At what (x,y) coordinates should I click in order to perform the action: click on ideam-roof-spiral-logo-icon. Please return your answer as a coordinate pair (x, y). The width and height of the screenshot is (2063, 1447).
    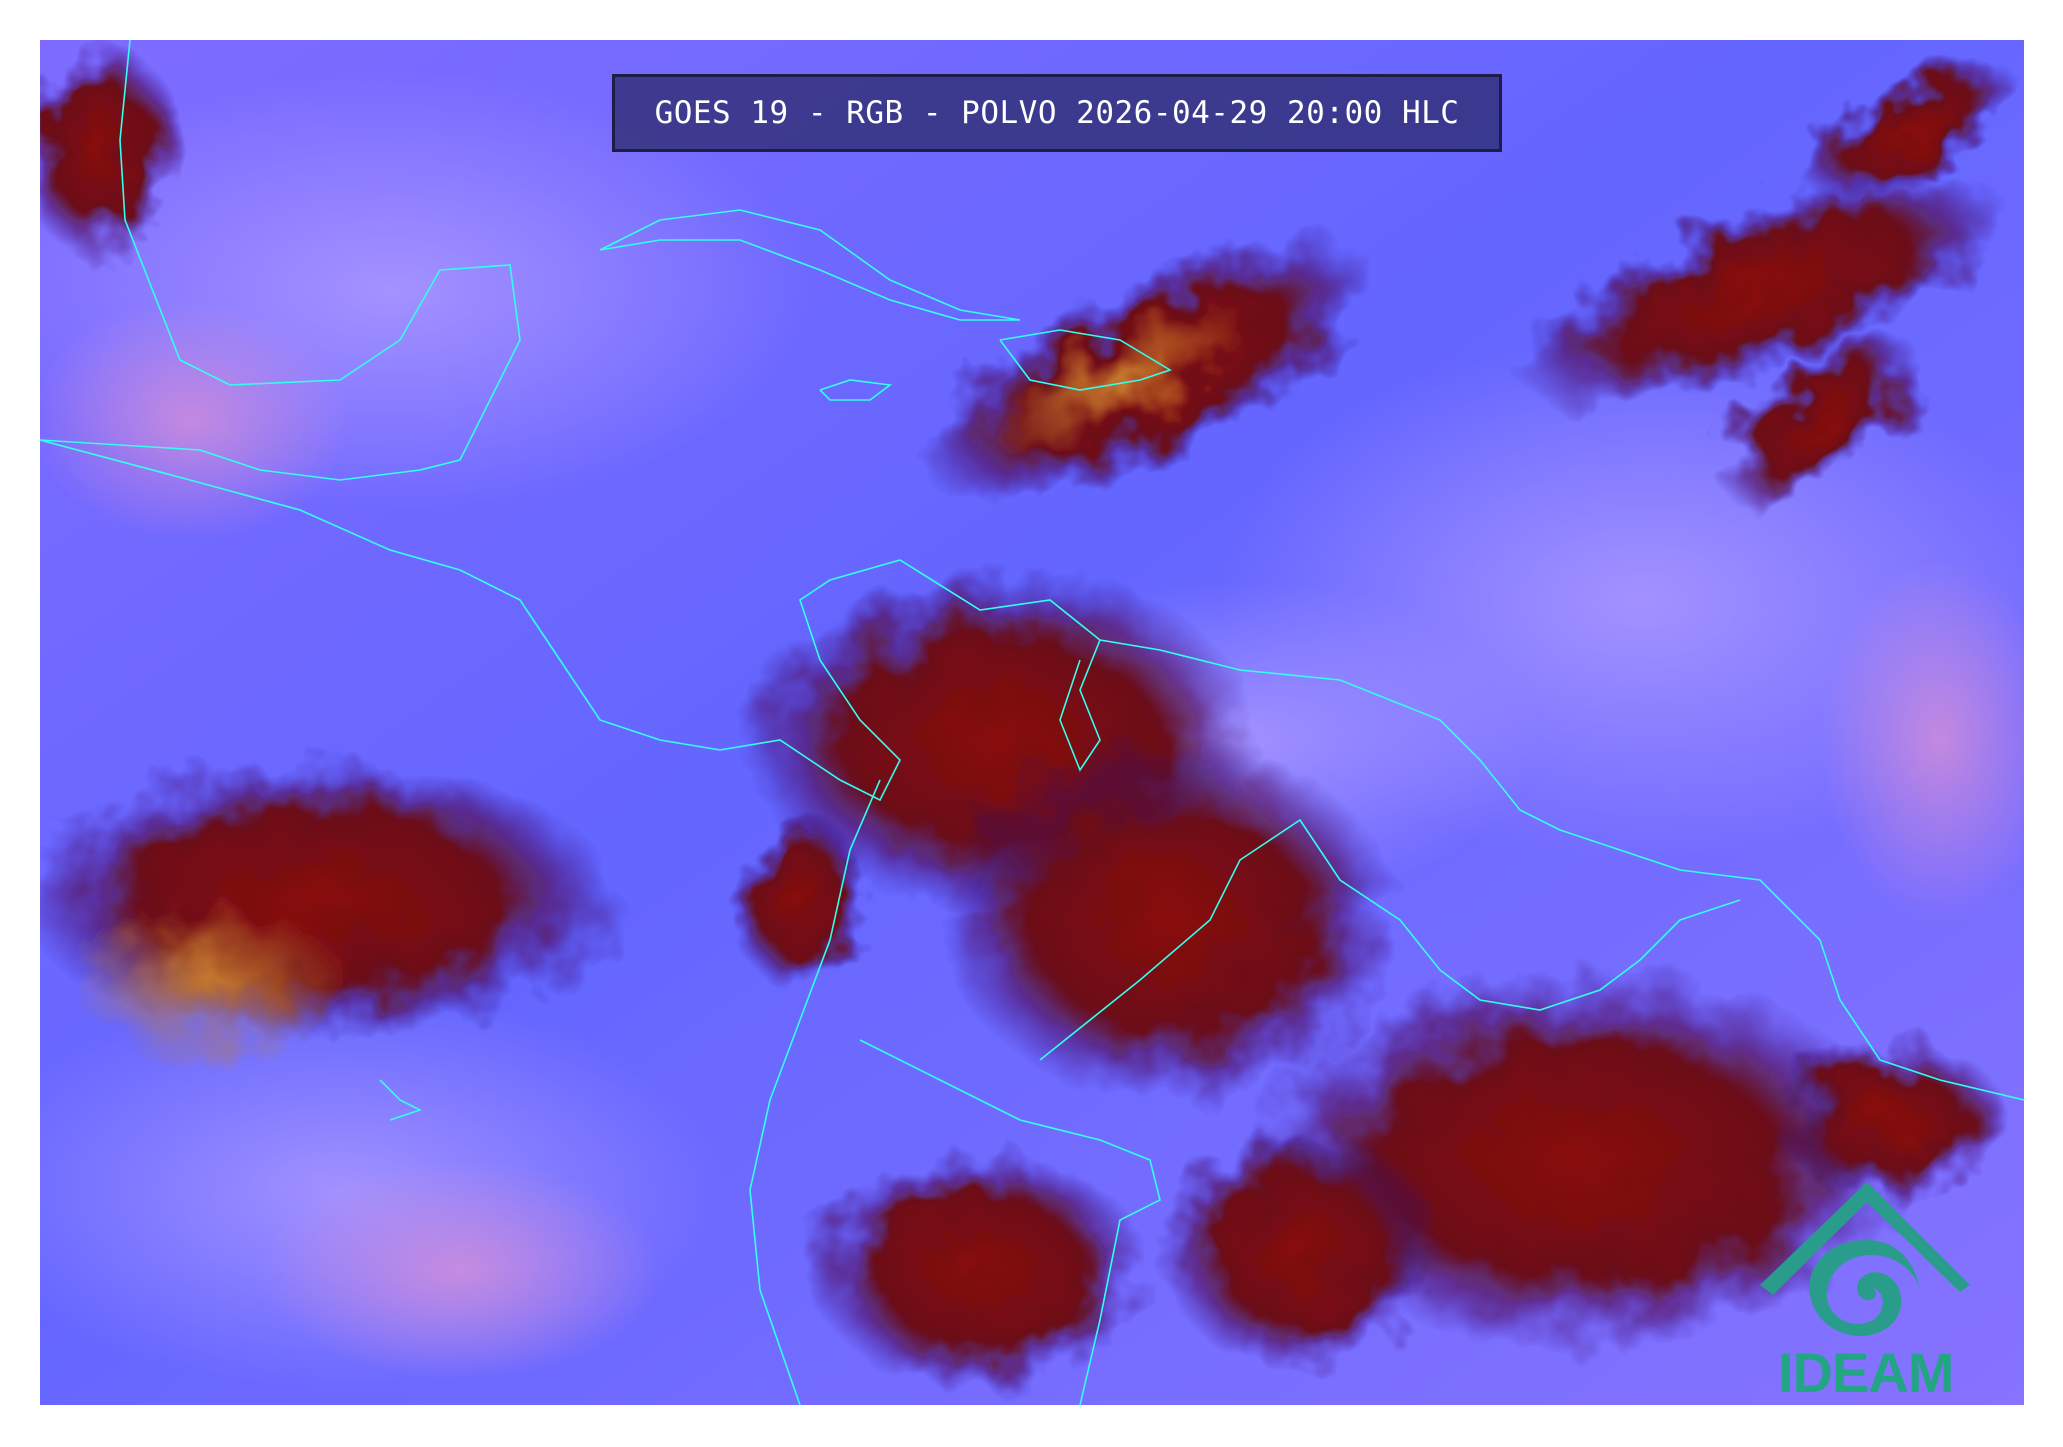
    Looking at the image, I should click on (1865, 1259).